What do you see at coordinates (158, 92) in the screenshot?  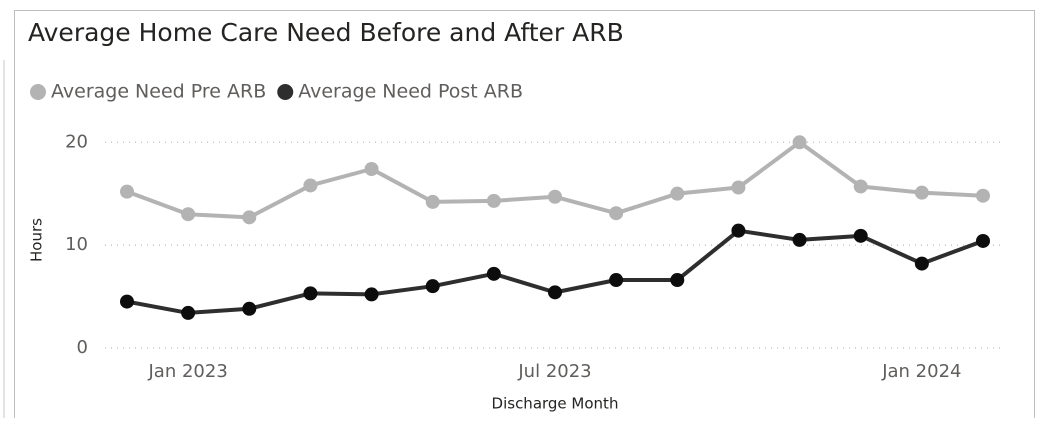 I see `legend-label: Average Need Pre ARB` at bounding box center [158, 92].